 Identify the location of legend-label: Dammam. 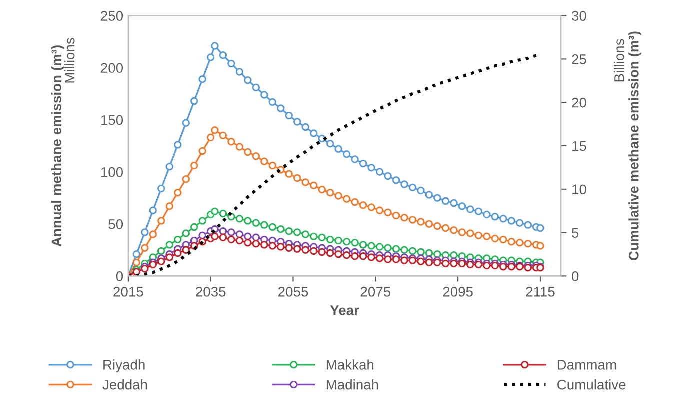
(587, 365).